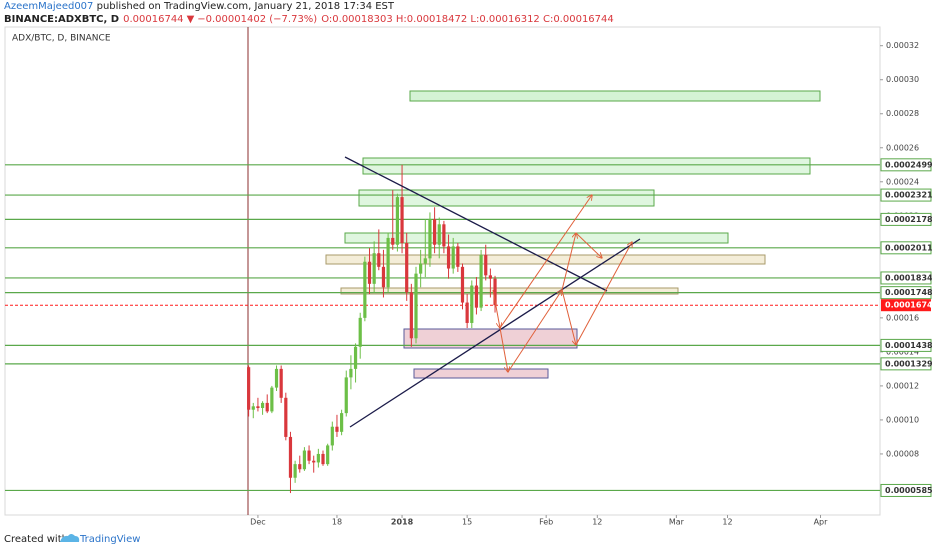 The image size is (932, 554). Describe the element at coordinates (257, 19) in the screenshot. I see `change: −0.00001402 (−7.73%)` at that location.